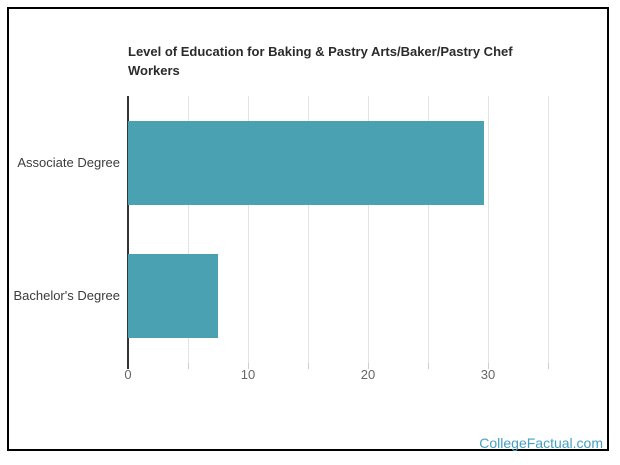 Image resolution: width=620 pixels, height=465 pixels. What do you see at coordinates (68, 162) in the screenshot?
I see `category-label: Associate Degree` at bounding box center [68, 162].